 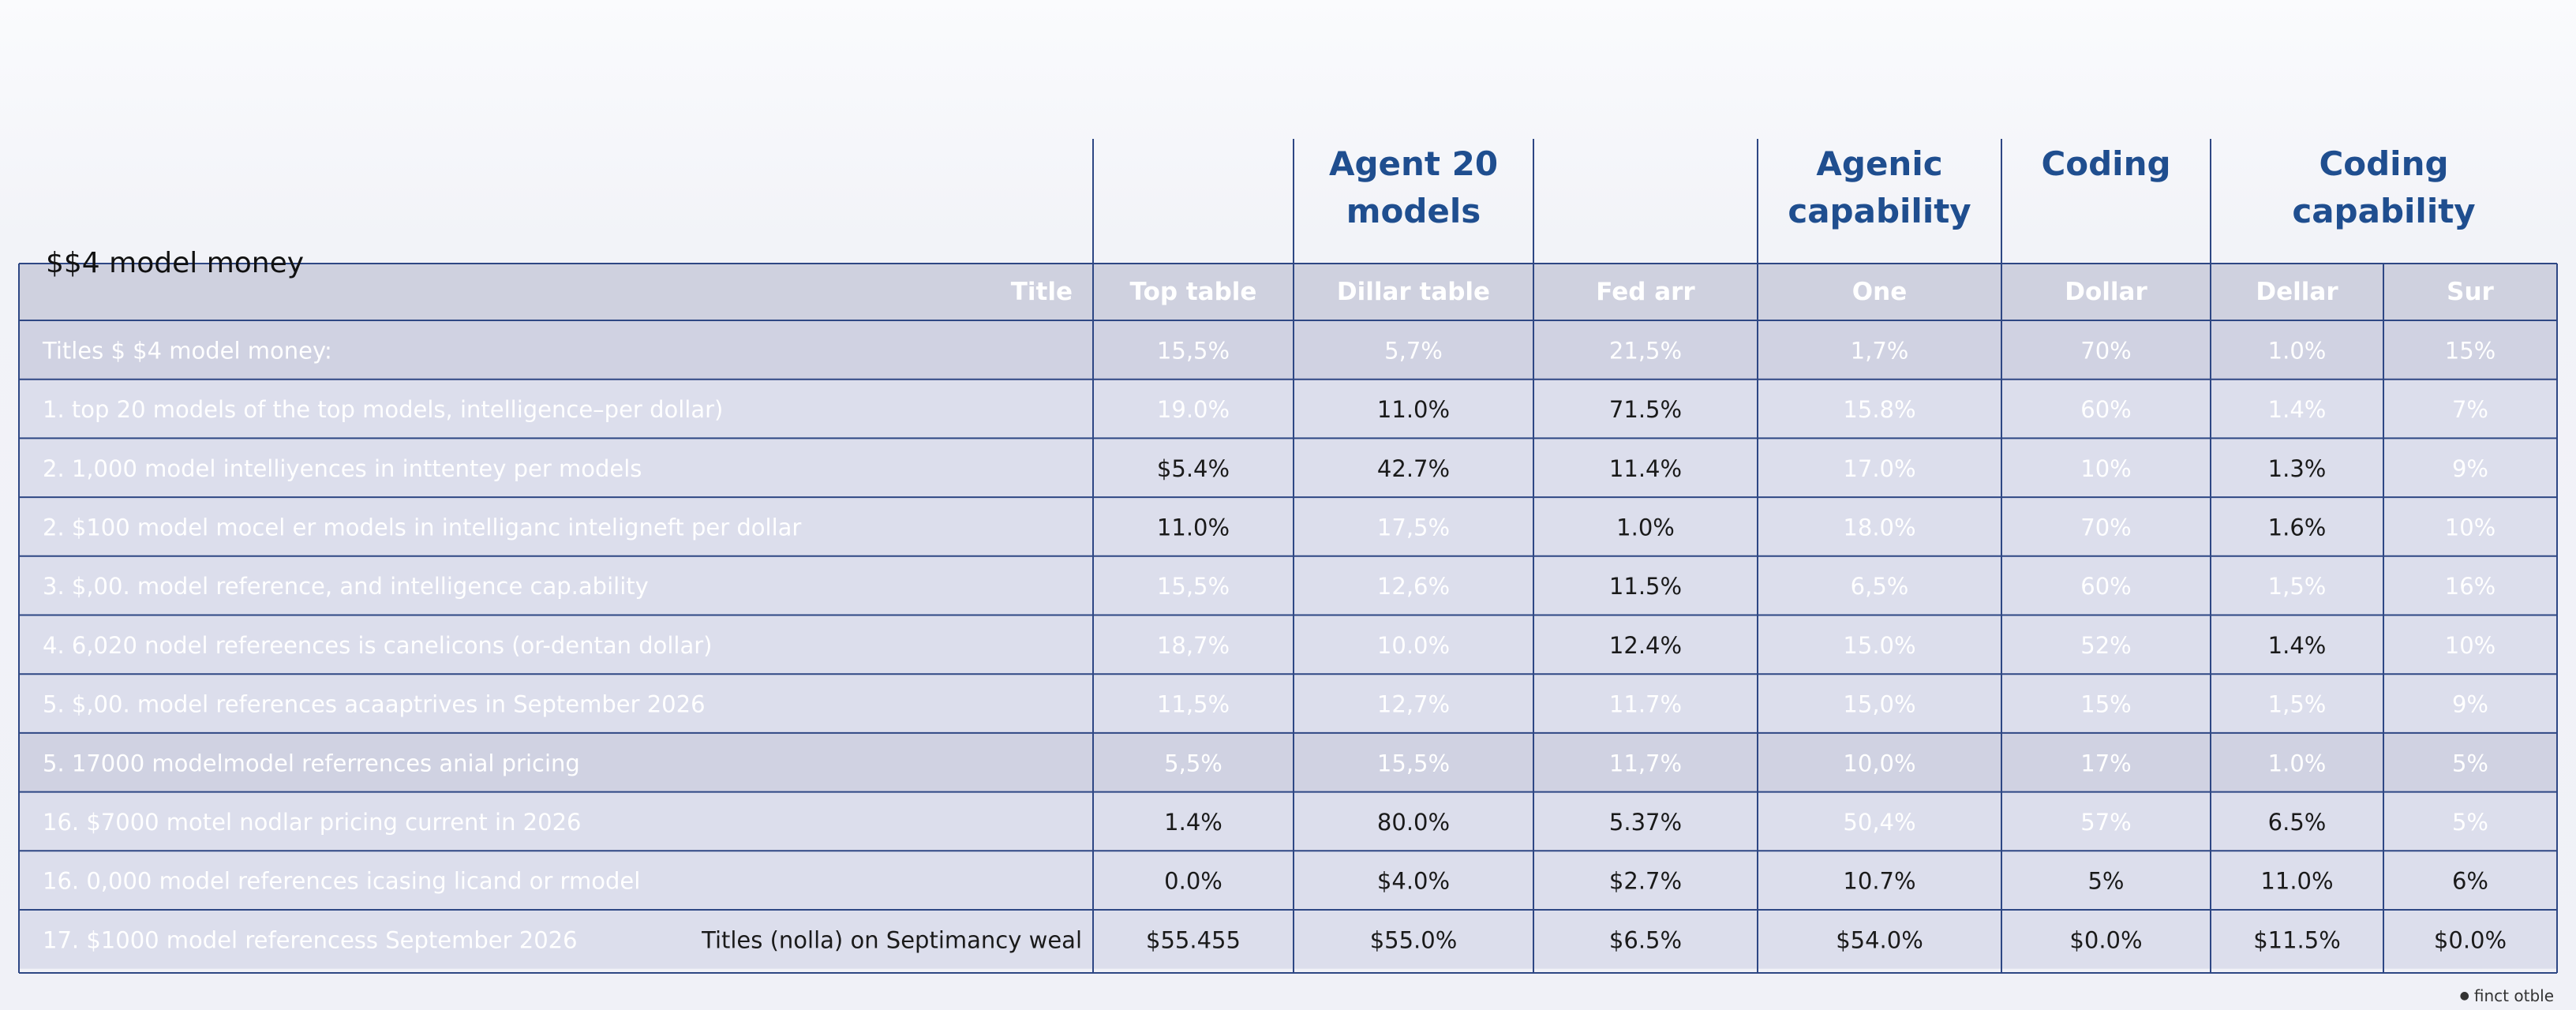 I want to click on copyright-icon: ●, so click(x=2464, y=995).